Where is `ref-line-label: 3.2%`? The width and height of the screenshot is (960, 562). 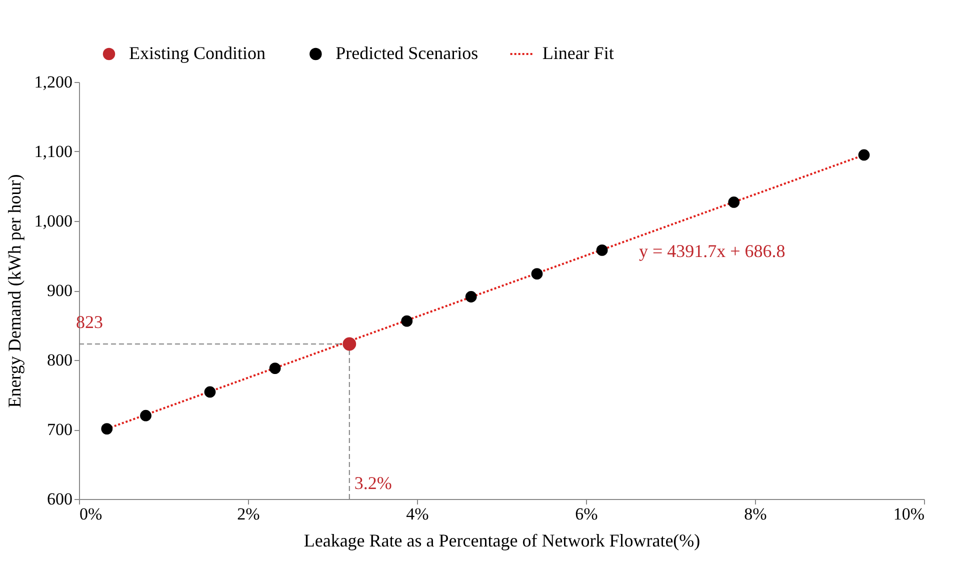 ref-line-label: 3.2% is located at coordinates (373, 483).